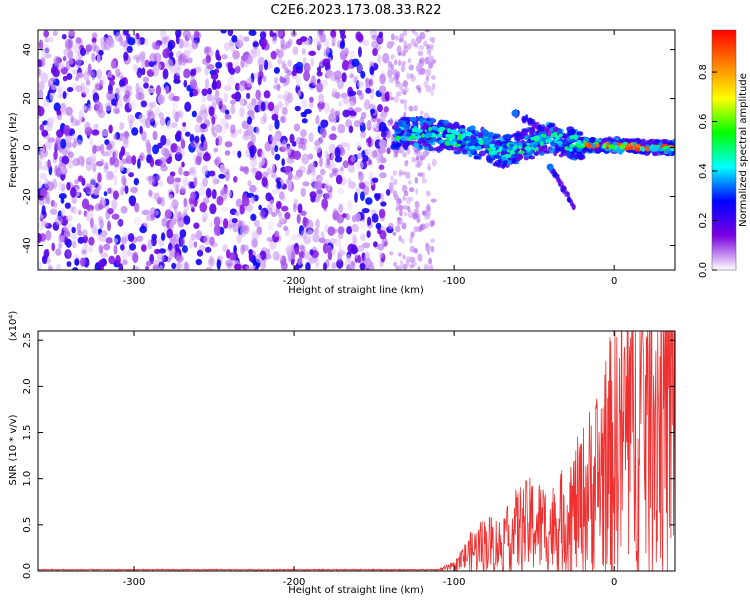 The image size is (750, 600). What do you see at coordinates (724, 150) in the screenshot?
I see `colorbar-gradient` at bounding box center [724, 150].